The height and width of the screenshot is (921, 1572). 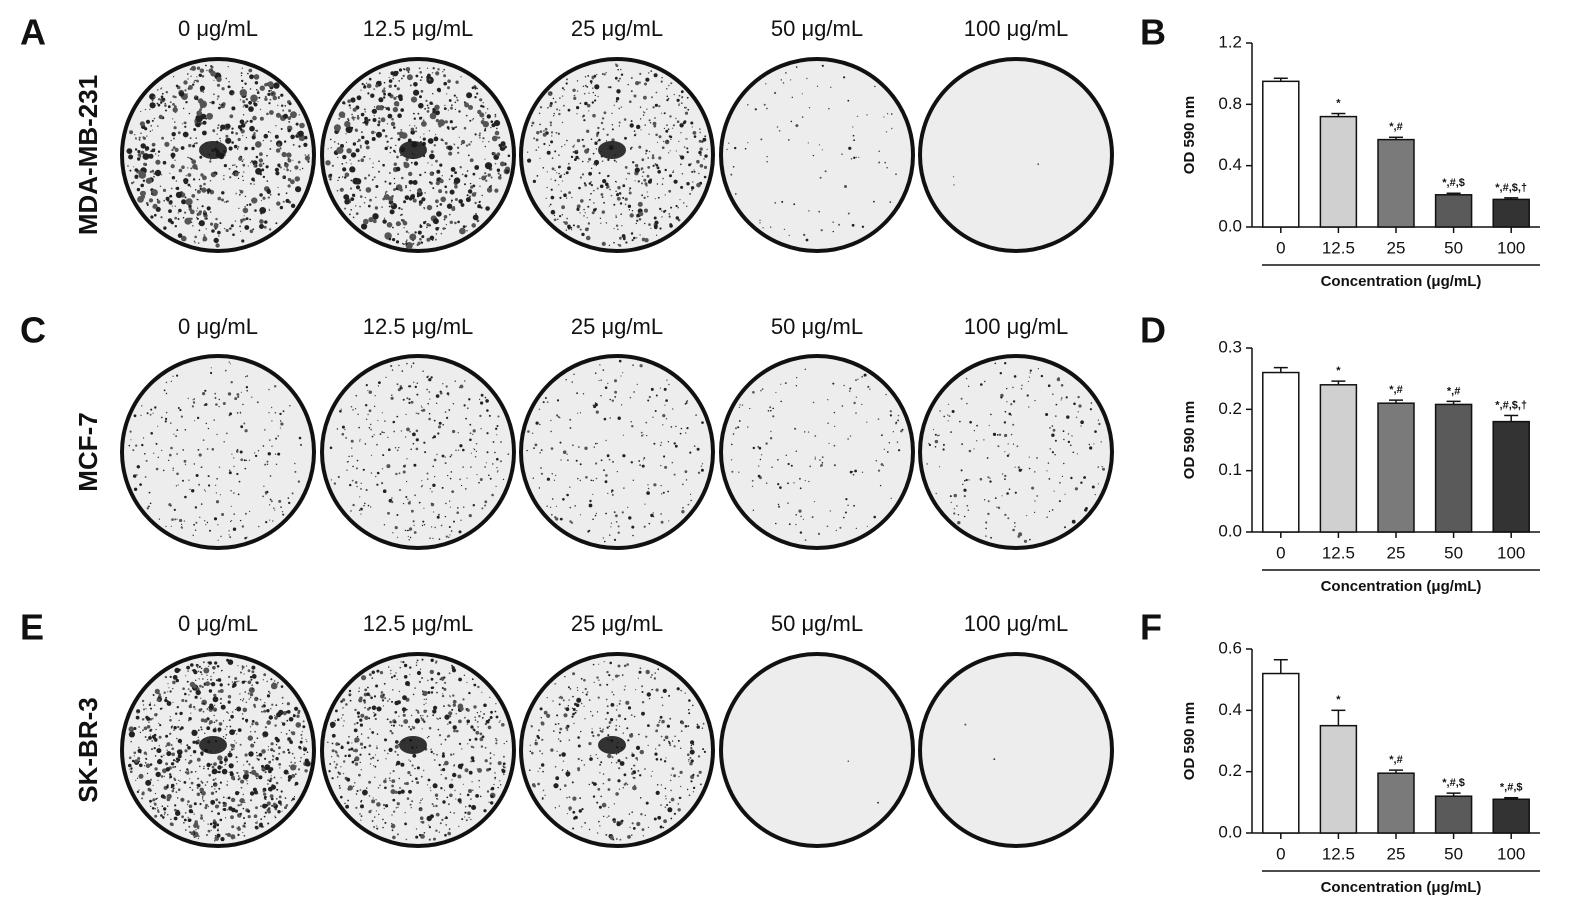 I want to click on plate-dish, so click(x=1016, y=155).